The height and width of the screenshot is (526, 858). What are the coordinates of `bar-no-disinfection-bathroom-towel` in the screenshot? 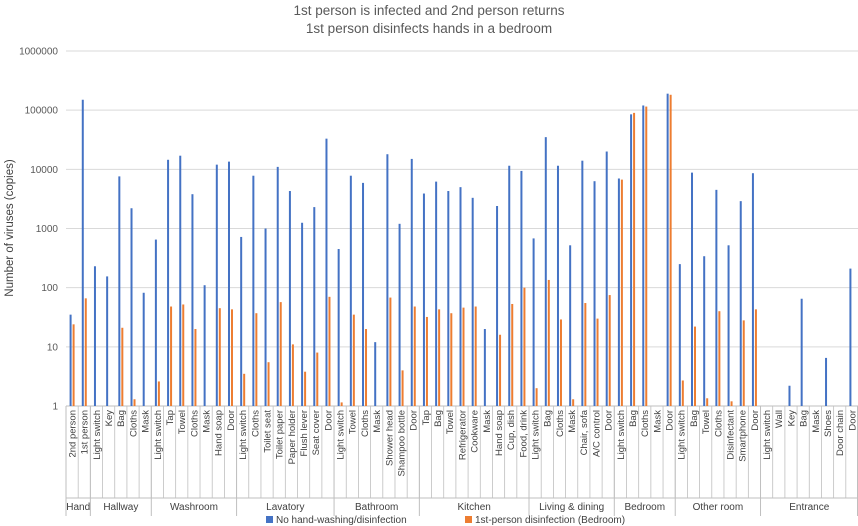 It's located at (350, 290).